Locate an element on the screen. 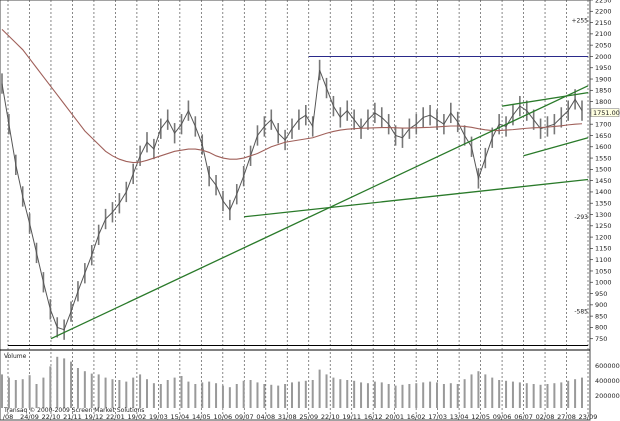  x-tick-label: 10/06 is located at coordinates (222, 417).